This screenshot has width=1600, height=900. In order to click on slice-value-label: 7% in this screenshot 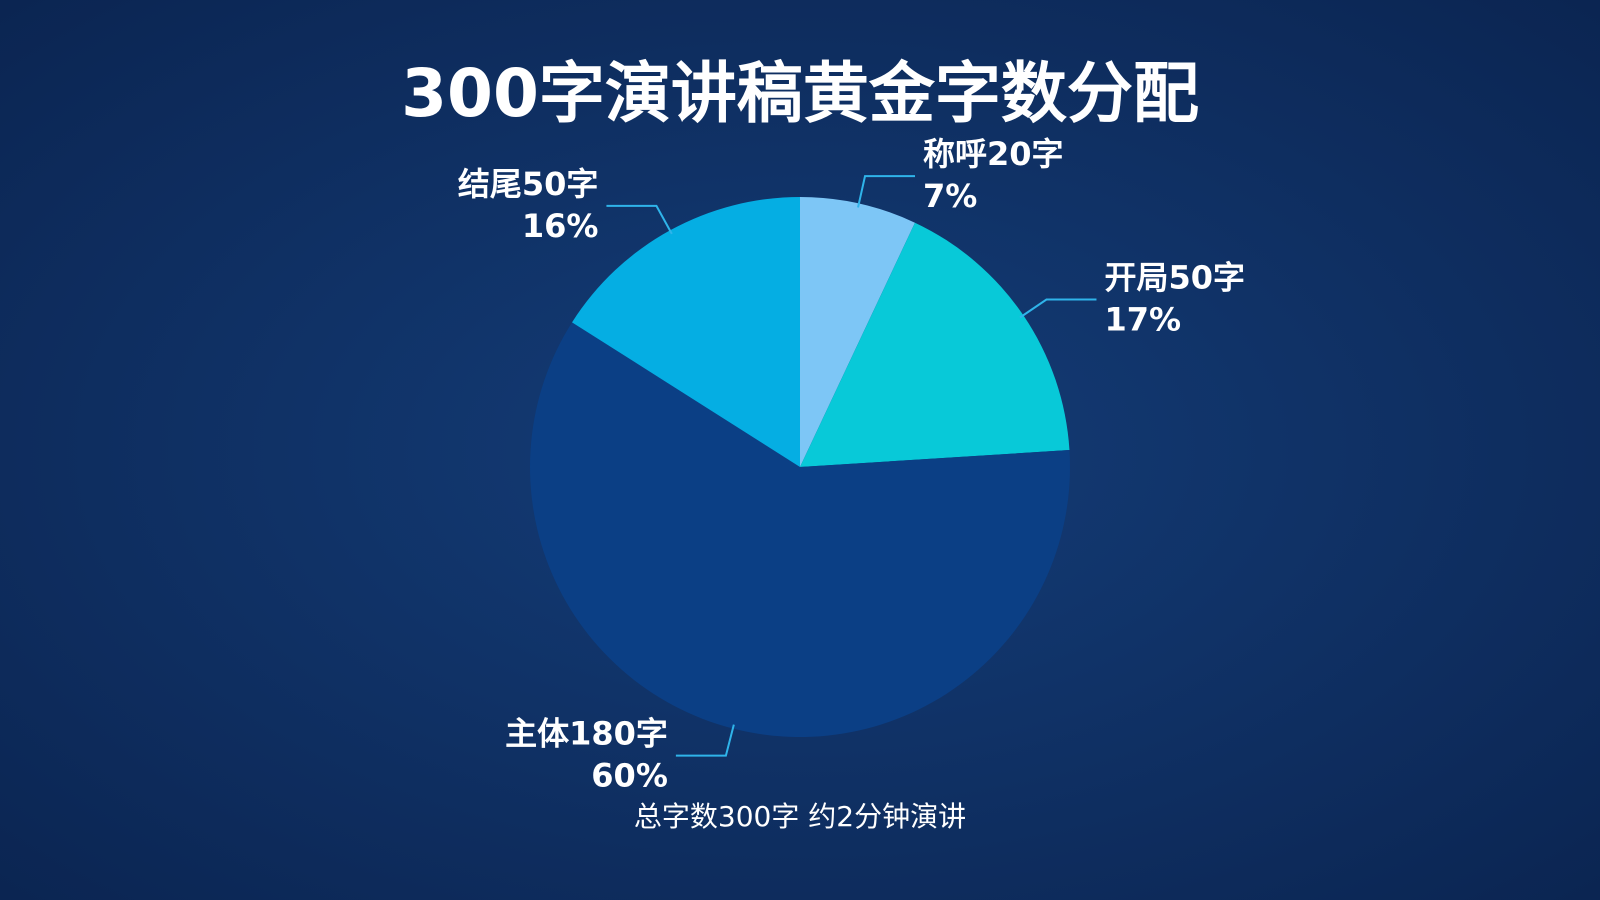, I will do `click(950, 196)`.